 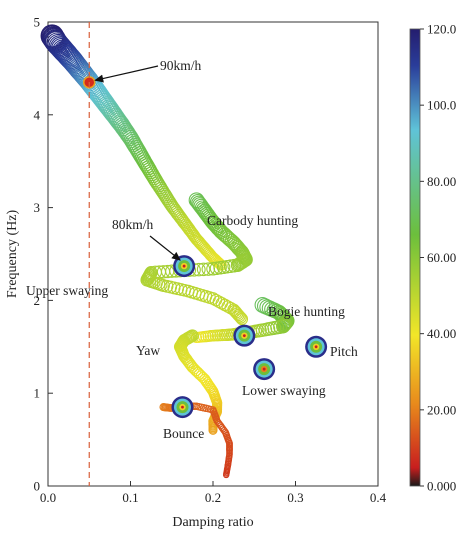 I want to click on colorbar: 0.000 20.00 40.00 60.00 80.00 100.0 120.0, so click(x=432, y=258).